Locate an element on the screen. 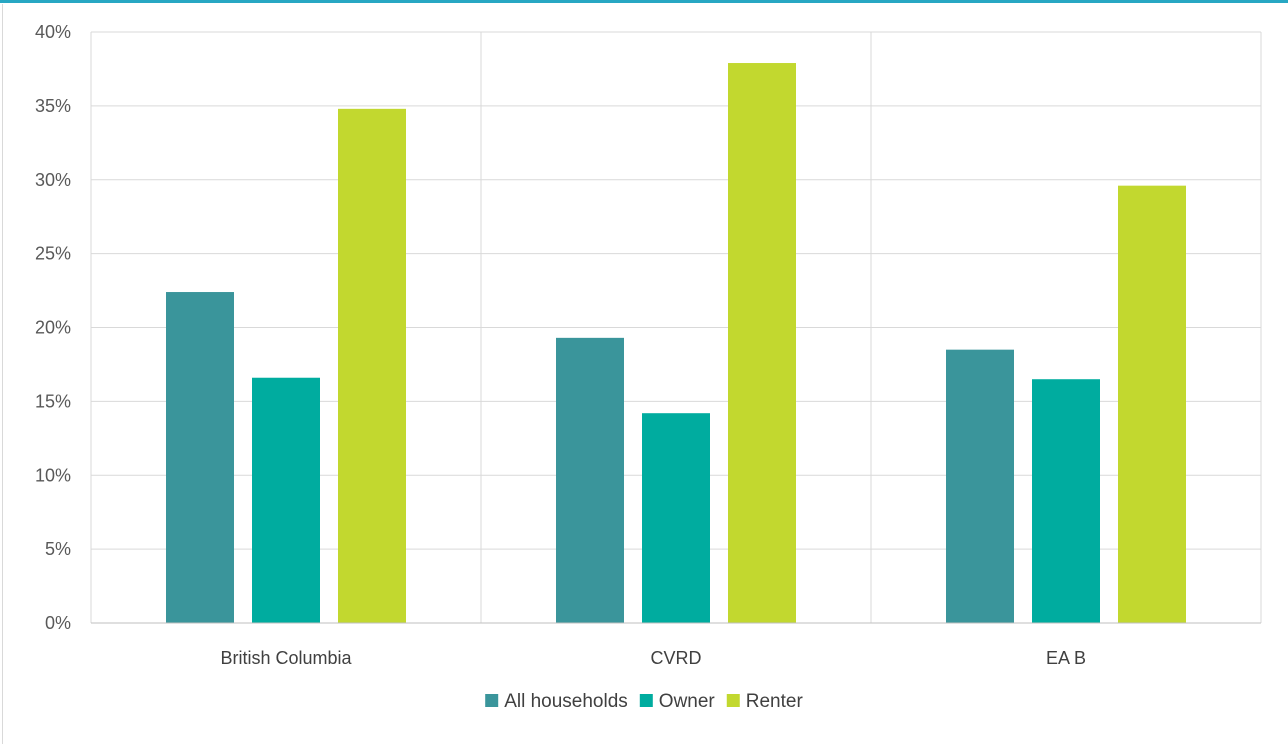 Image resolution: width=1288 pixels, height=744 pixels. y-tick-label: 40% is located at coordinates (53, 32).